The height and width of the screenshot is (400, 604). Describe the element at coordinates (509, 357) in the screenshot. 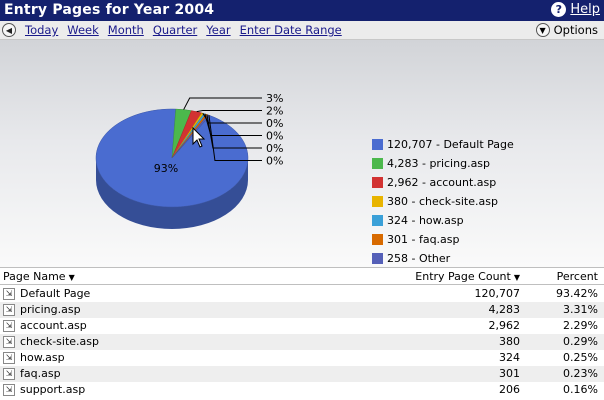

I see `row-entry-count: 324` at that location.